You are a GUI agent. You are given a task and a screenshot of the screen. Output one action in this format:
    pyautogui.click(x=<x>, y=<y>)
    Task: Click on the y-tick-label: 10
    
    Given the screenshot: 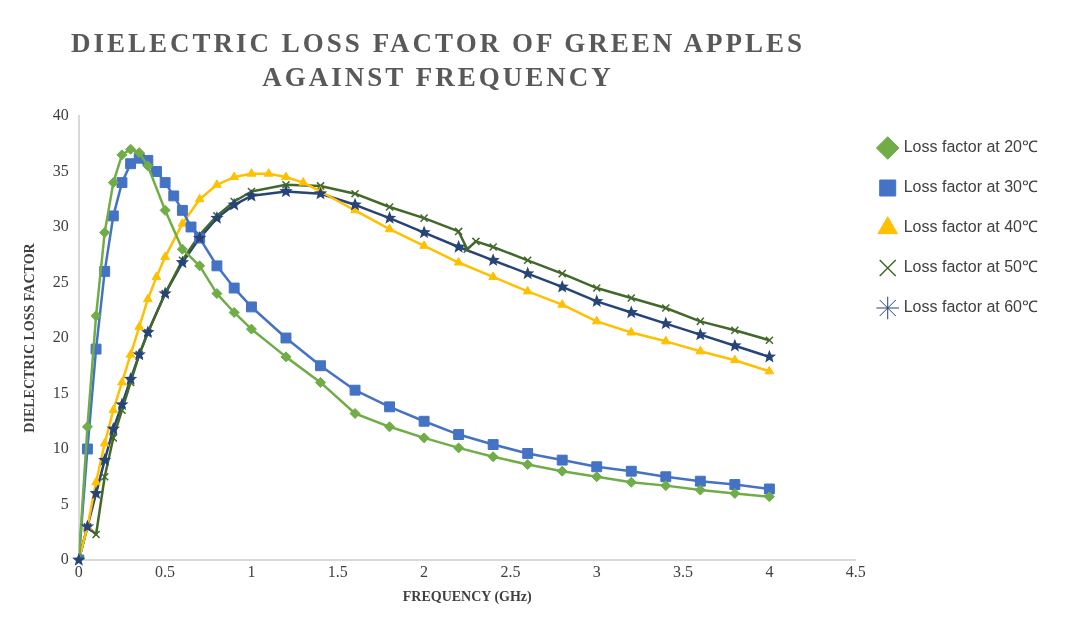 What is the action you would take?
    pyautogui.click(x=60, y=448)
    